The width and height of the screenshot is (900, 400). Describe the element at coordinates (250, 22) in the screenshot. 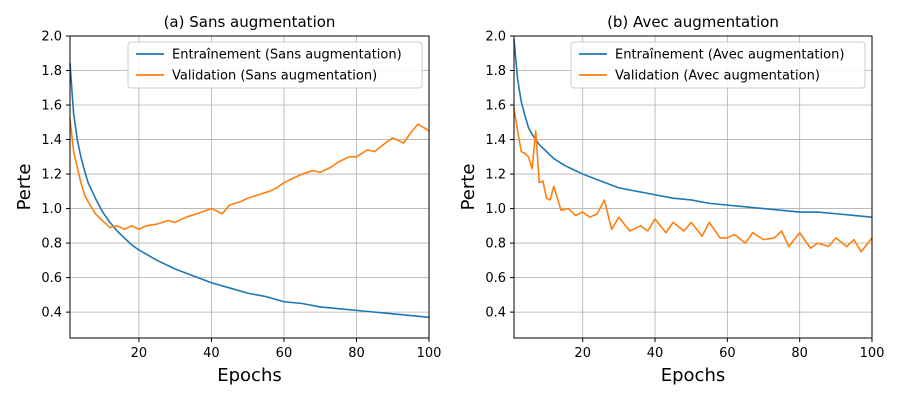

I see `chart-title: (a) Sans augmentation` at that location.